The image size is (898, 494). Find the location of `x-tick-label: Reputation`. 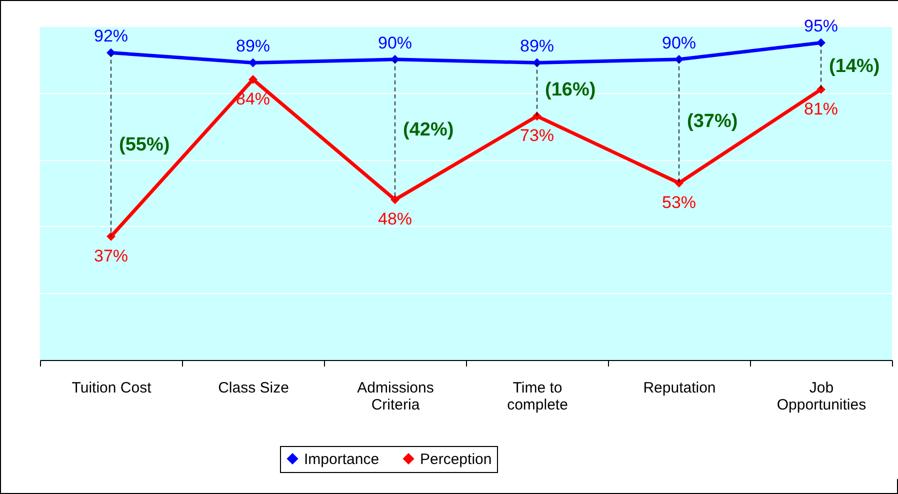

x-tick-label: Reputation is located at coordinates (679, 388).